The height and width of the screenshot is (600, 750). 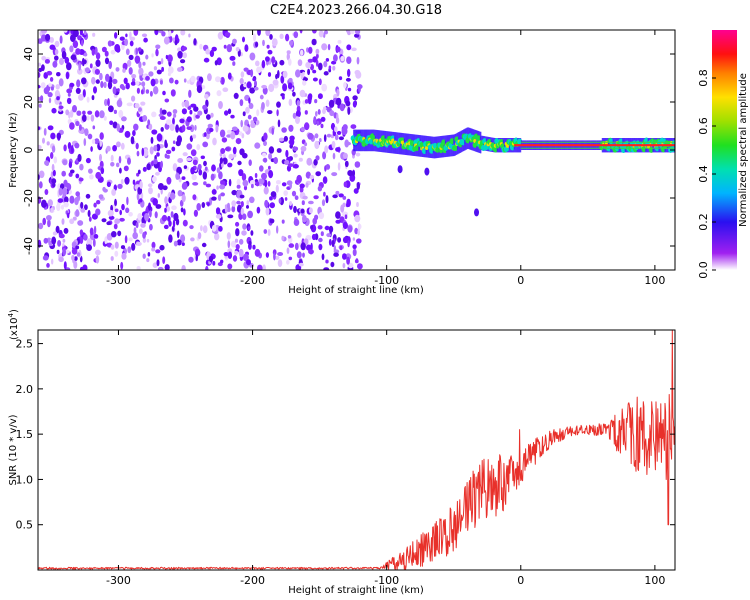 What do you see at coordinates (356, 590) in the screenshot?
I see `snr-x-label: Height of straight line (km)` at bounding box center [356, 590].